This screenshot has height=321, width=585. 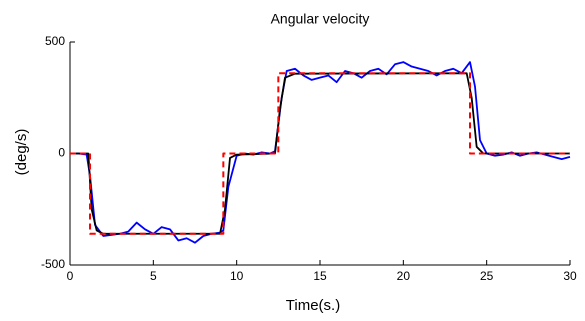 What do you see at coordinates (55, 41) in the screenshot?
I see `y-tick-label: 500` at bounding box center [55, 41].